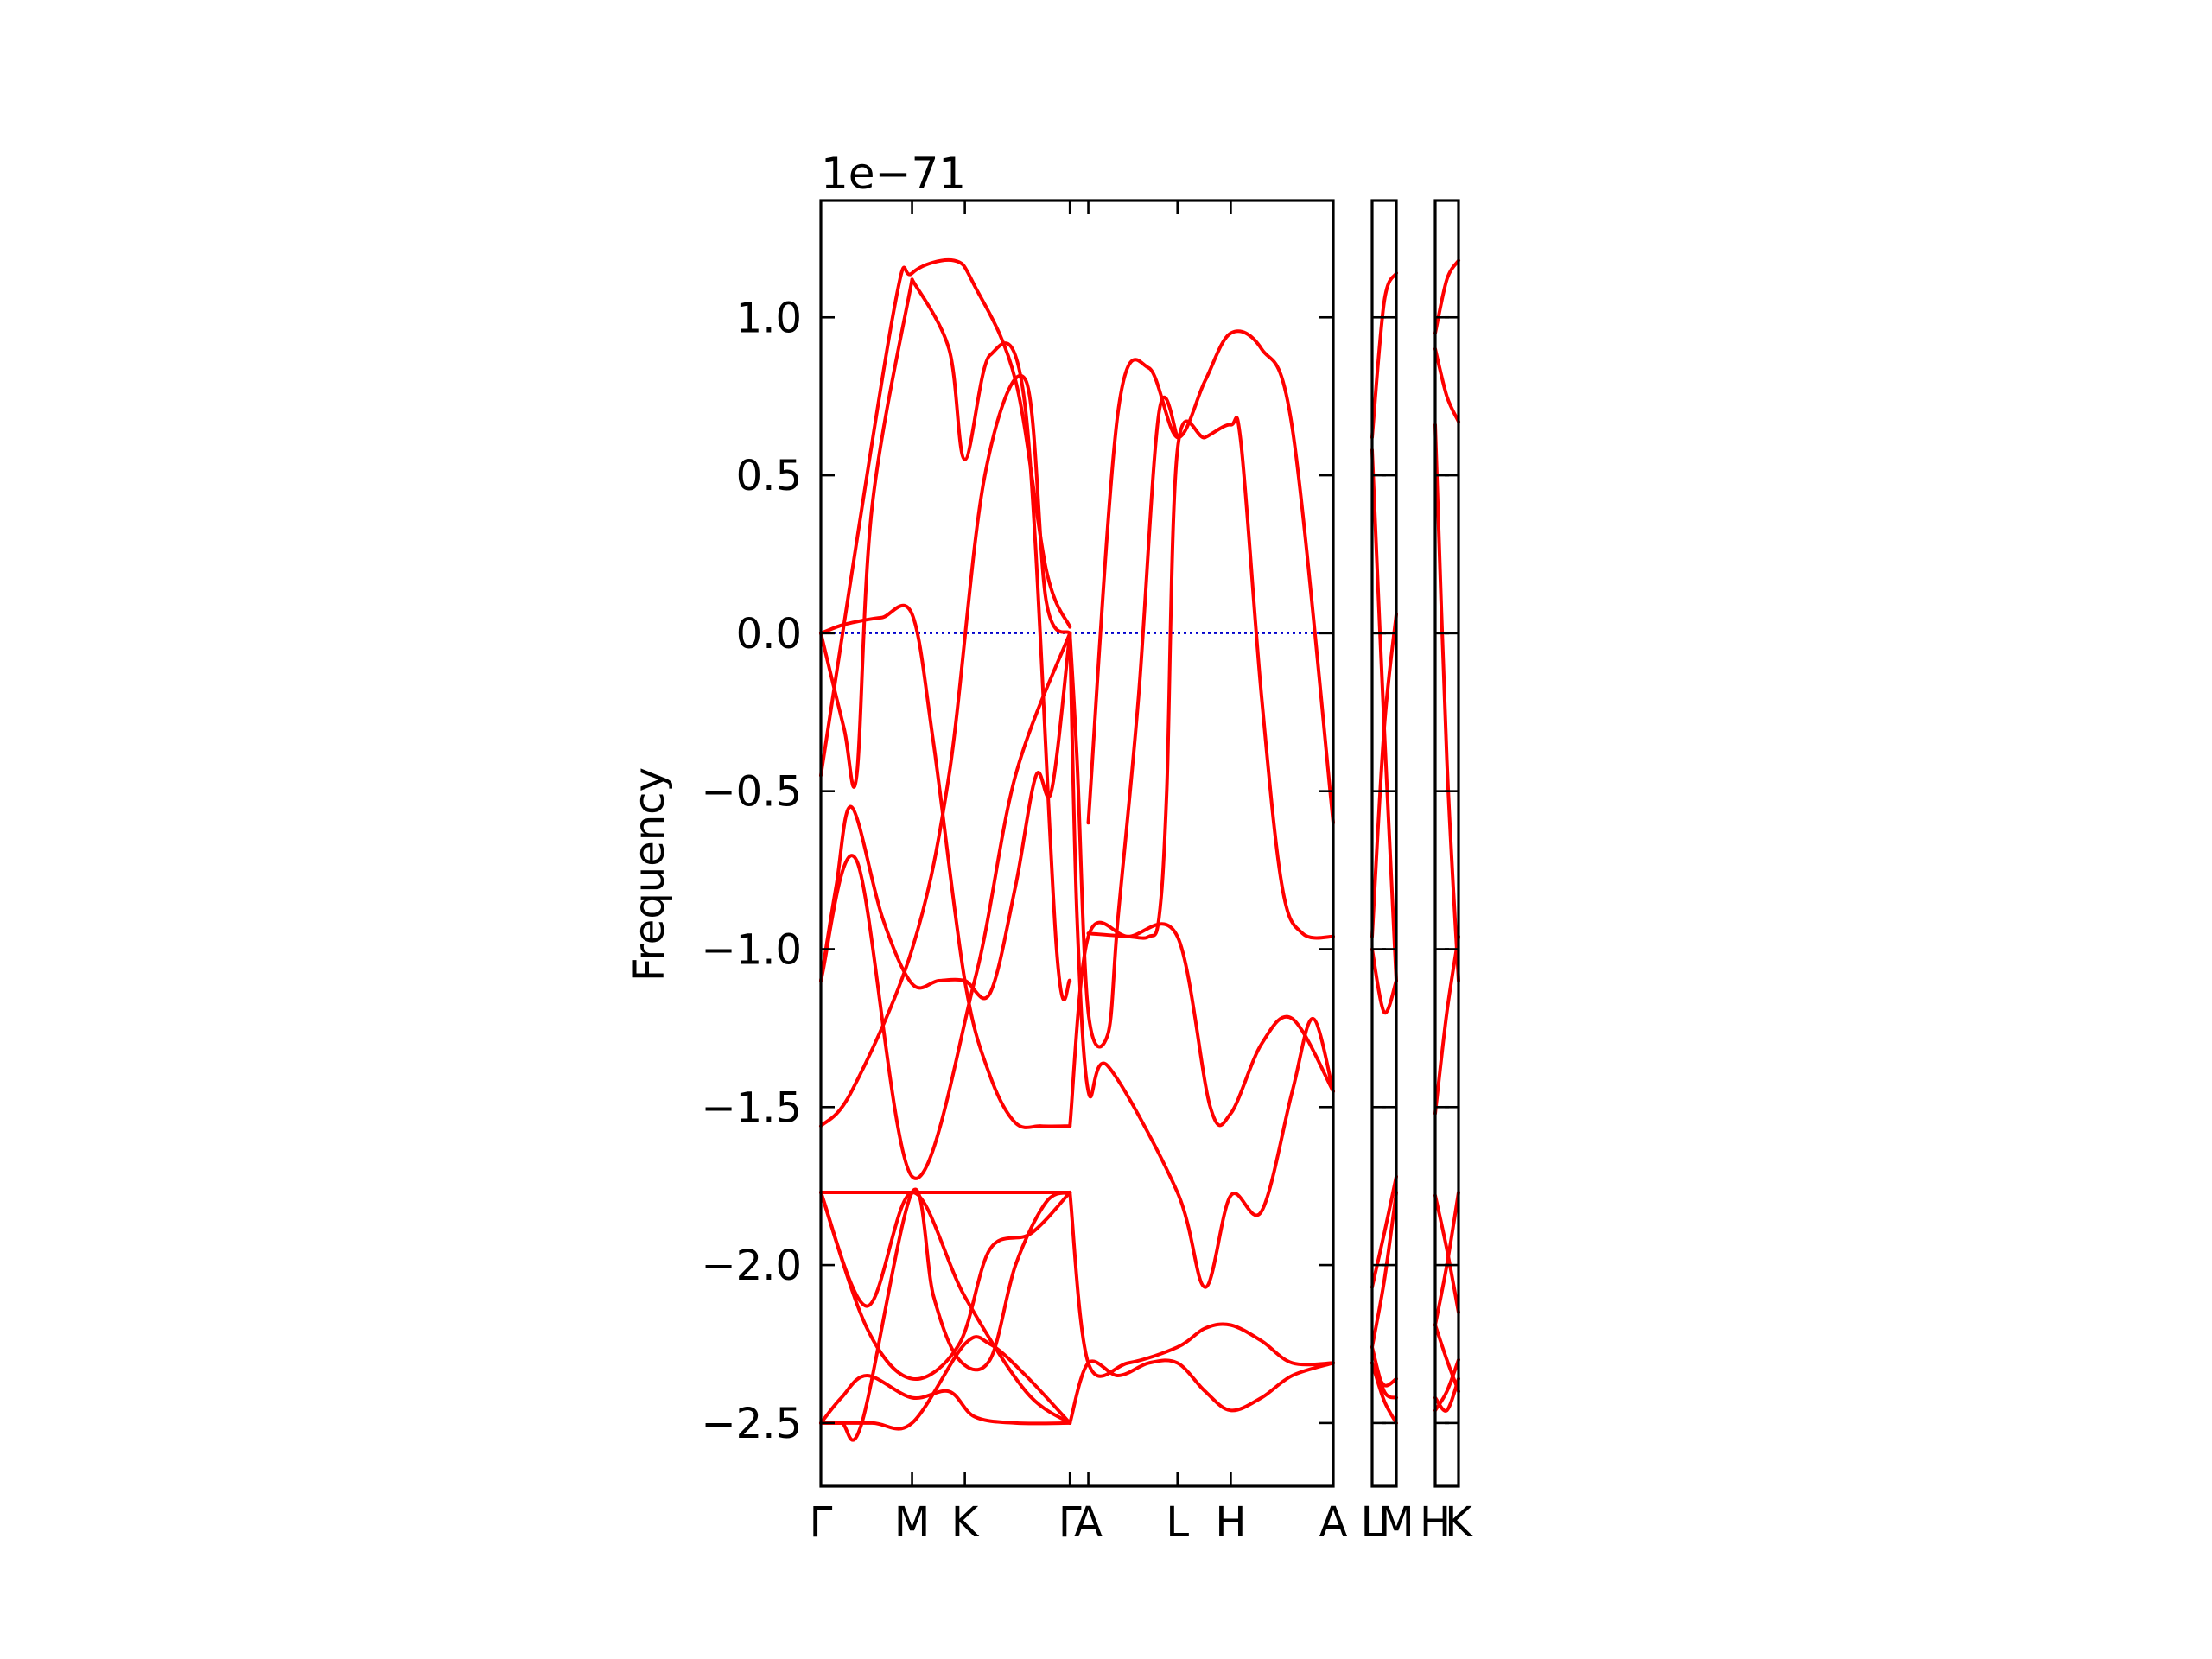  Describe the element at coordinates (751, 792) in the screenshot. I see `y-tick-label: −0.5` at that location.